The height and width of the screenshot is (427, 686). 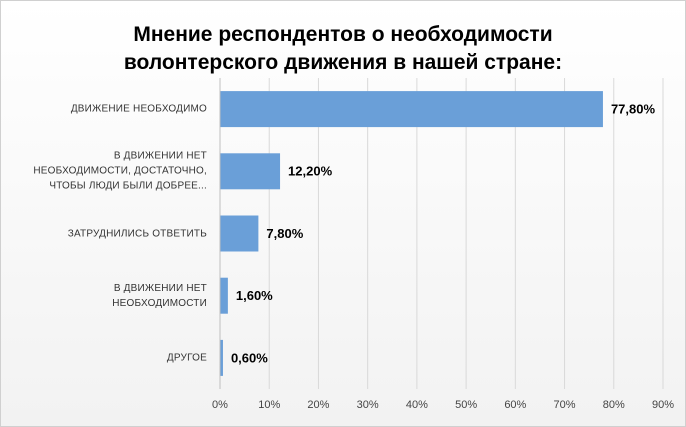 I want to click on value-label: 7,80%, so click(x=284, y=233).